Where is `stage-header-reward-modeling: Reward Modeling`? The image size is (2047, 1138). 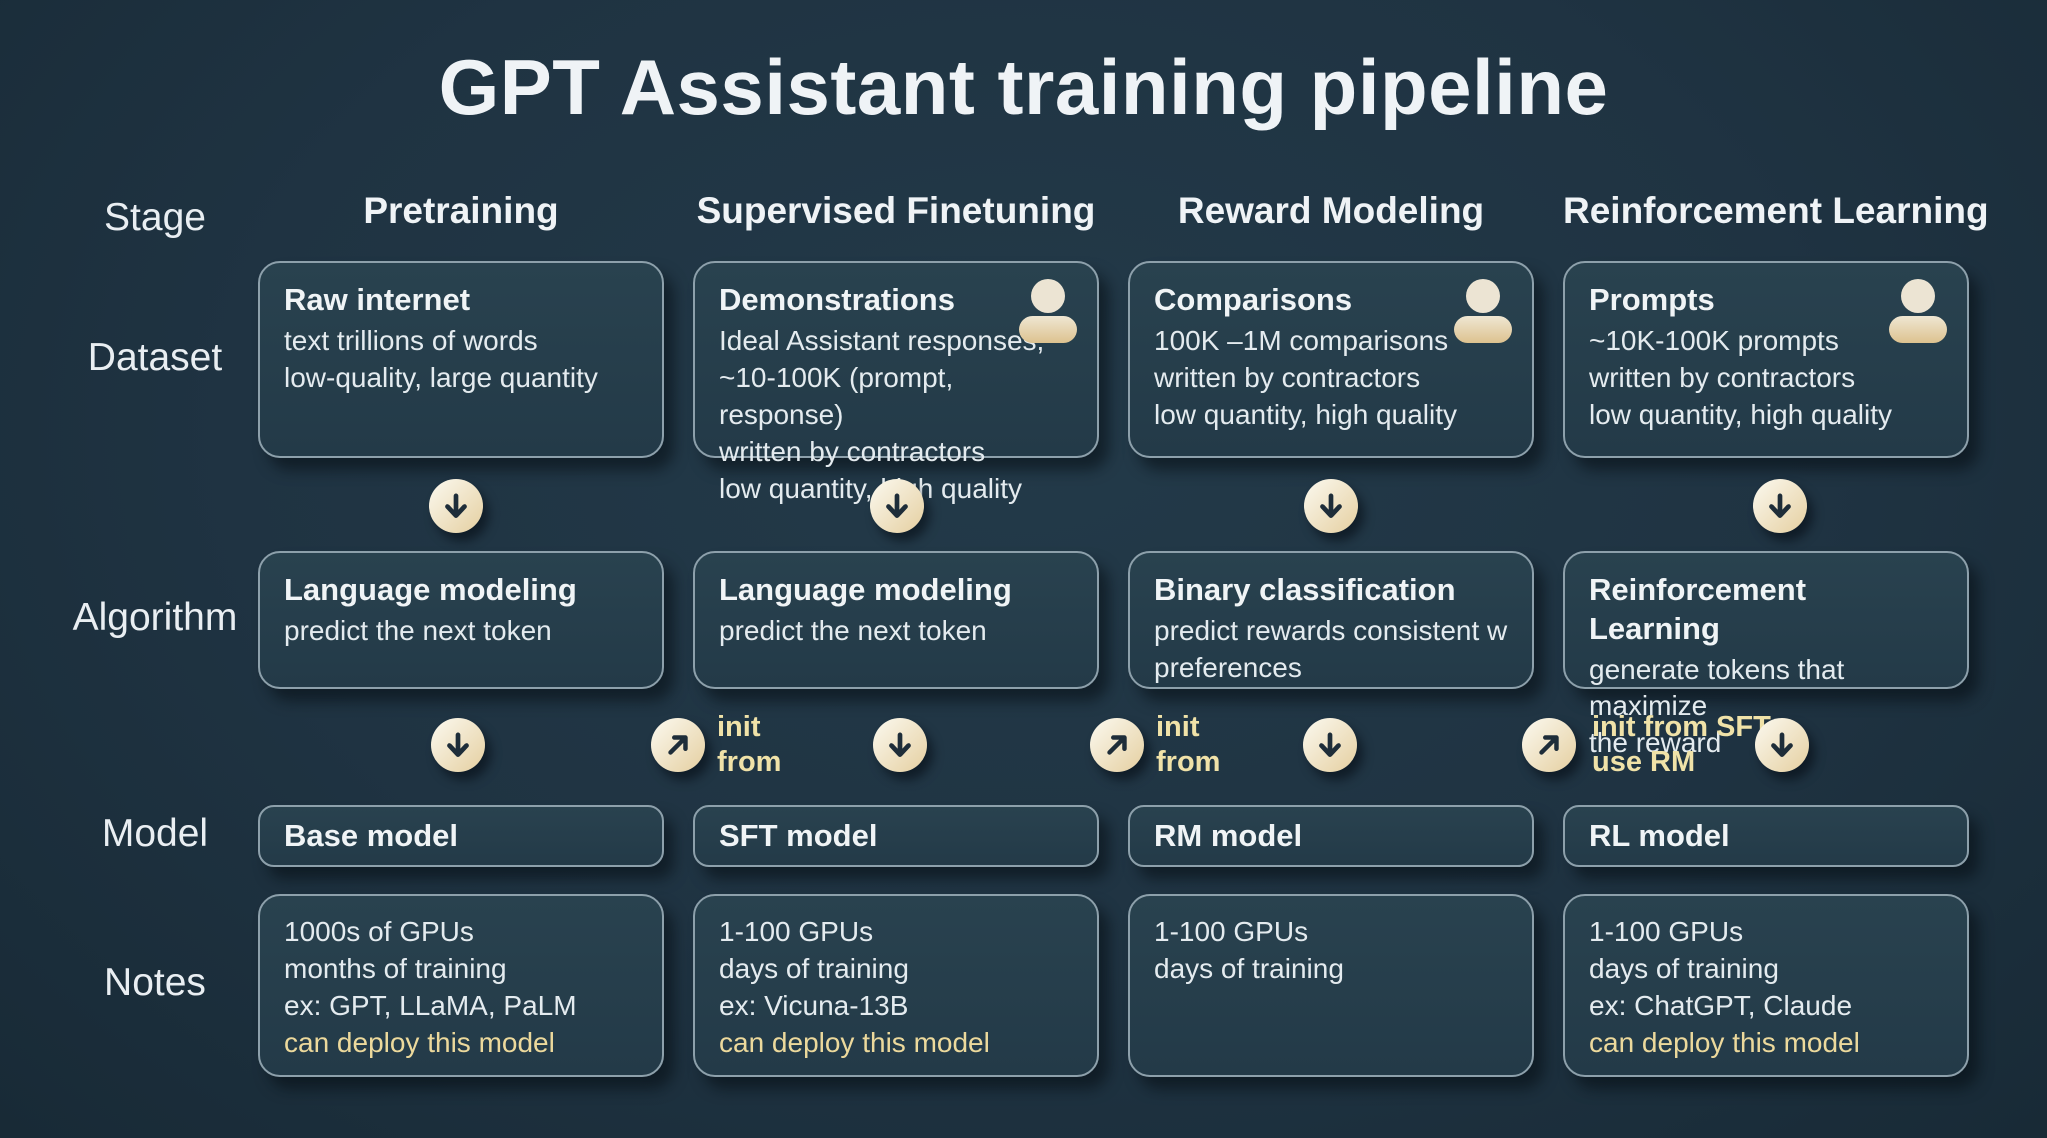 stage-header-reward-modeling: Reward Modeling is located at coordinates (1331, 210).